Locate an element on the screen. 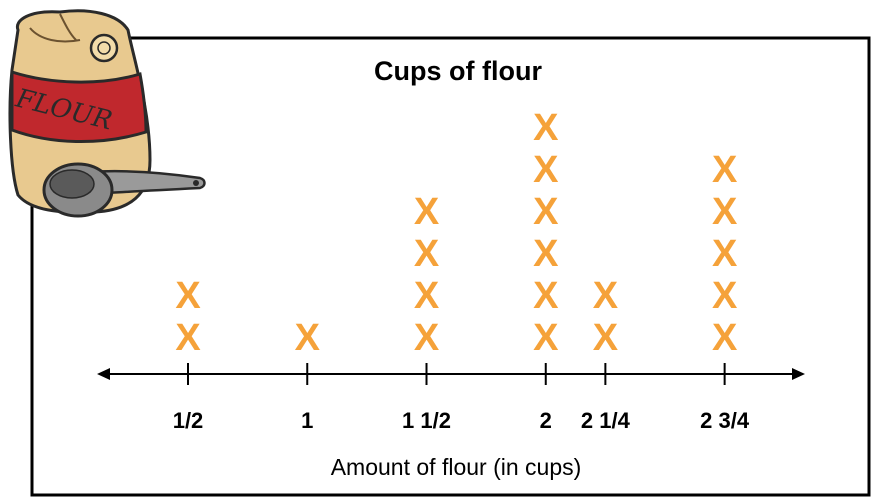 Image resolution: width=882 pixels, height=502 pixels. mark-x-5-4: X is located at coordinates (725, 170).